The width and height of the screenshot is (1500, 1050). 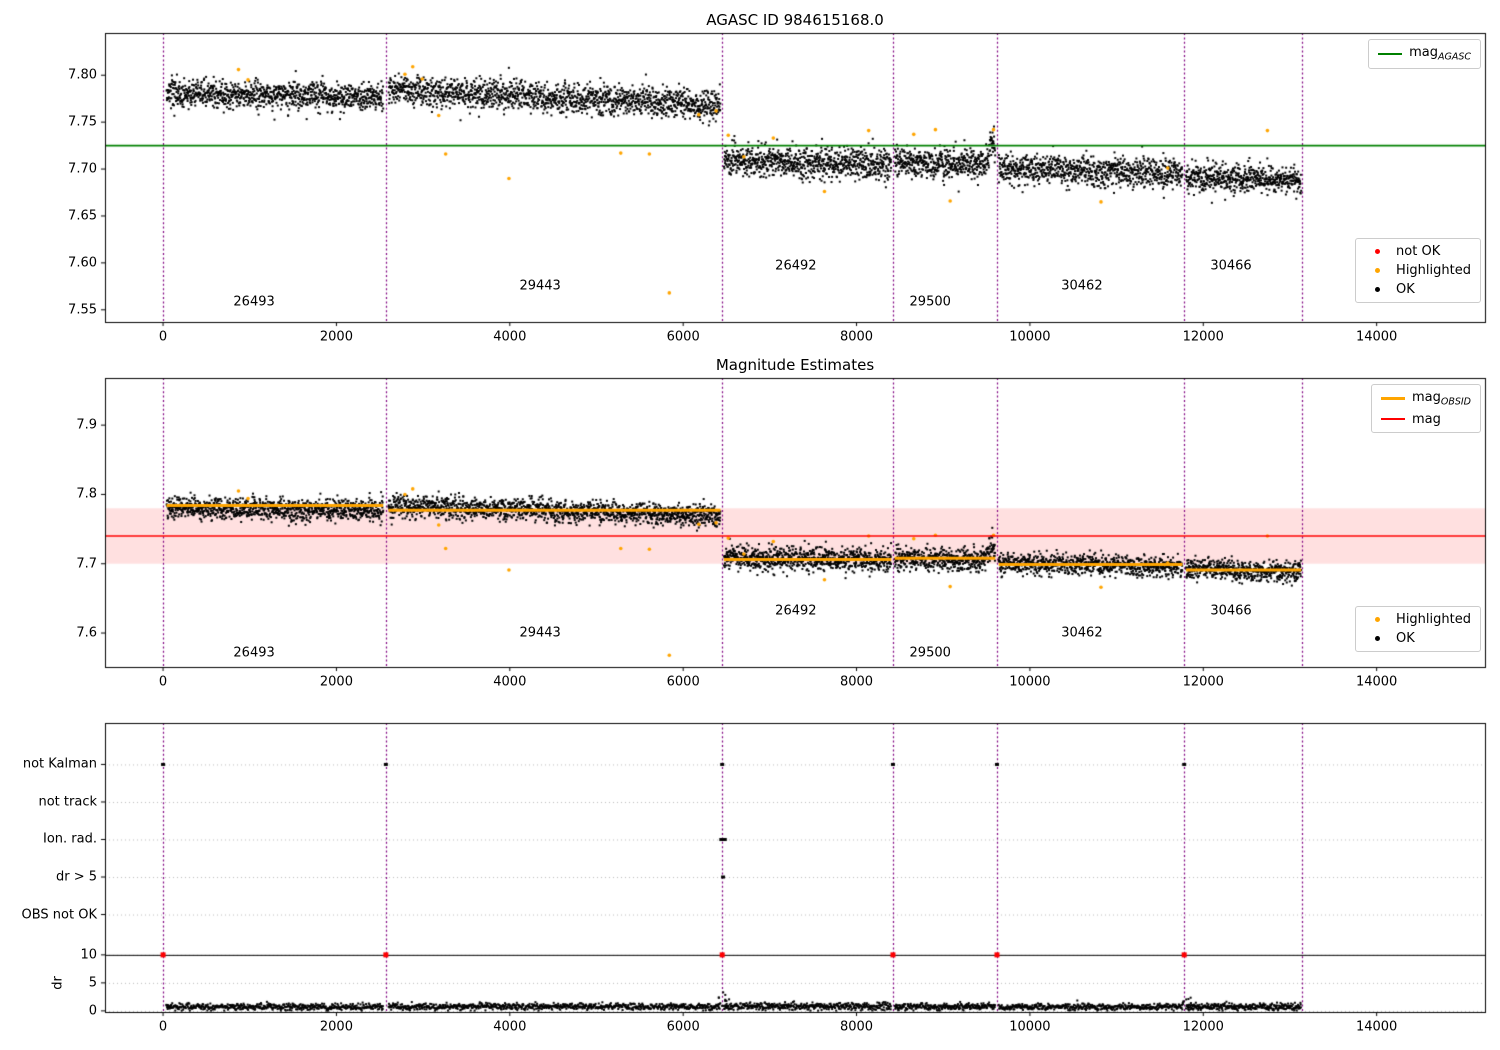 What do you see at coordinates (1377, 289) in the screenshot?
I see `ok-dot-swatch` at bounding box center [1377, 289].